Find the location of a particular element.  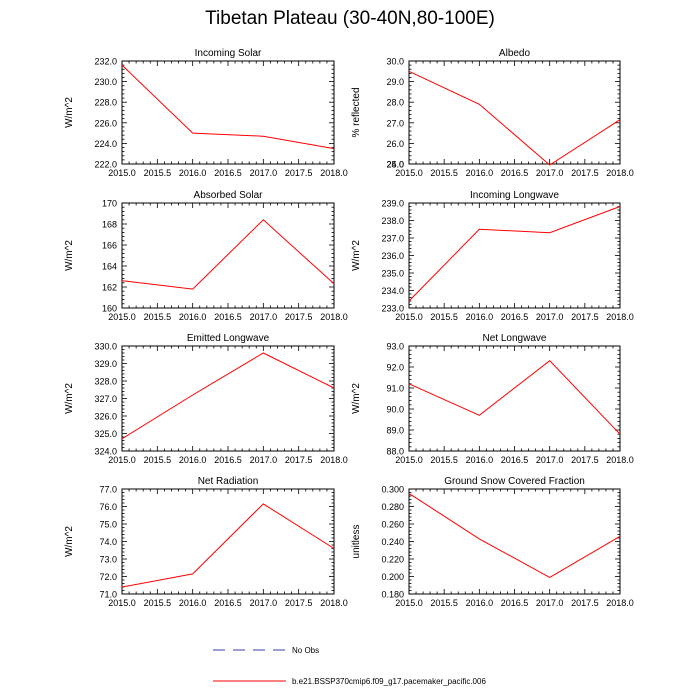

y-tick-label-extra: 24.0 is located at coordinates (395, 165).